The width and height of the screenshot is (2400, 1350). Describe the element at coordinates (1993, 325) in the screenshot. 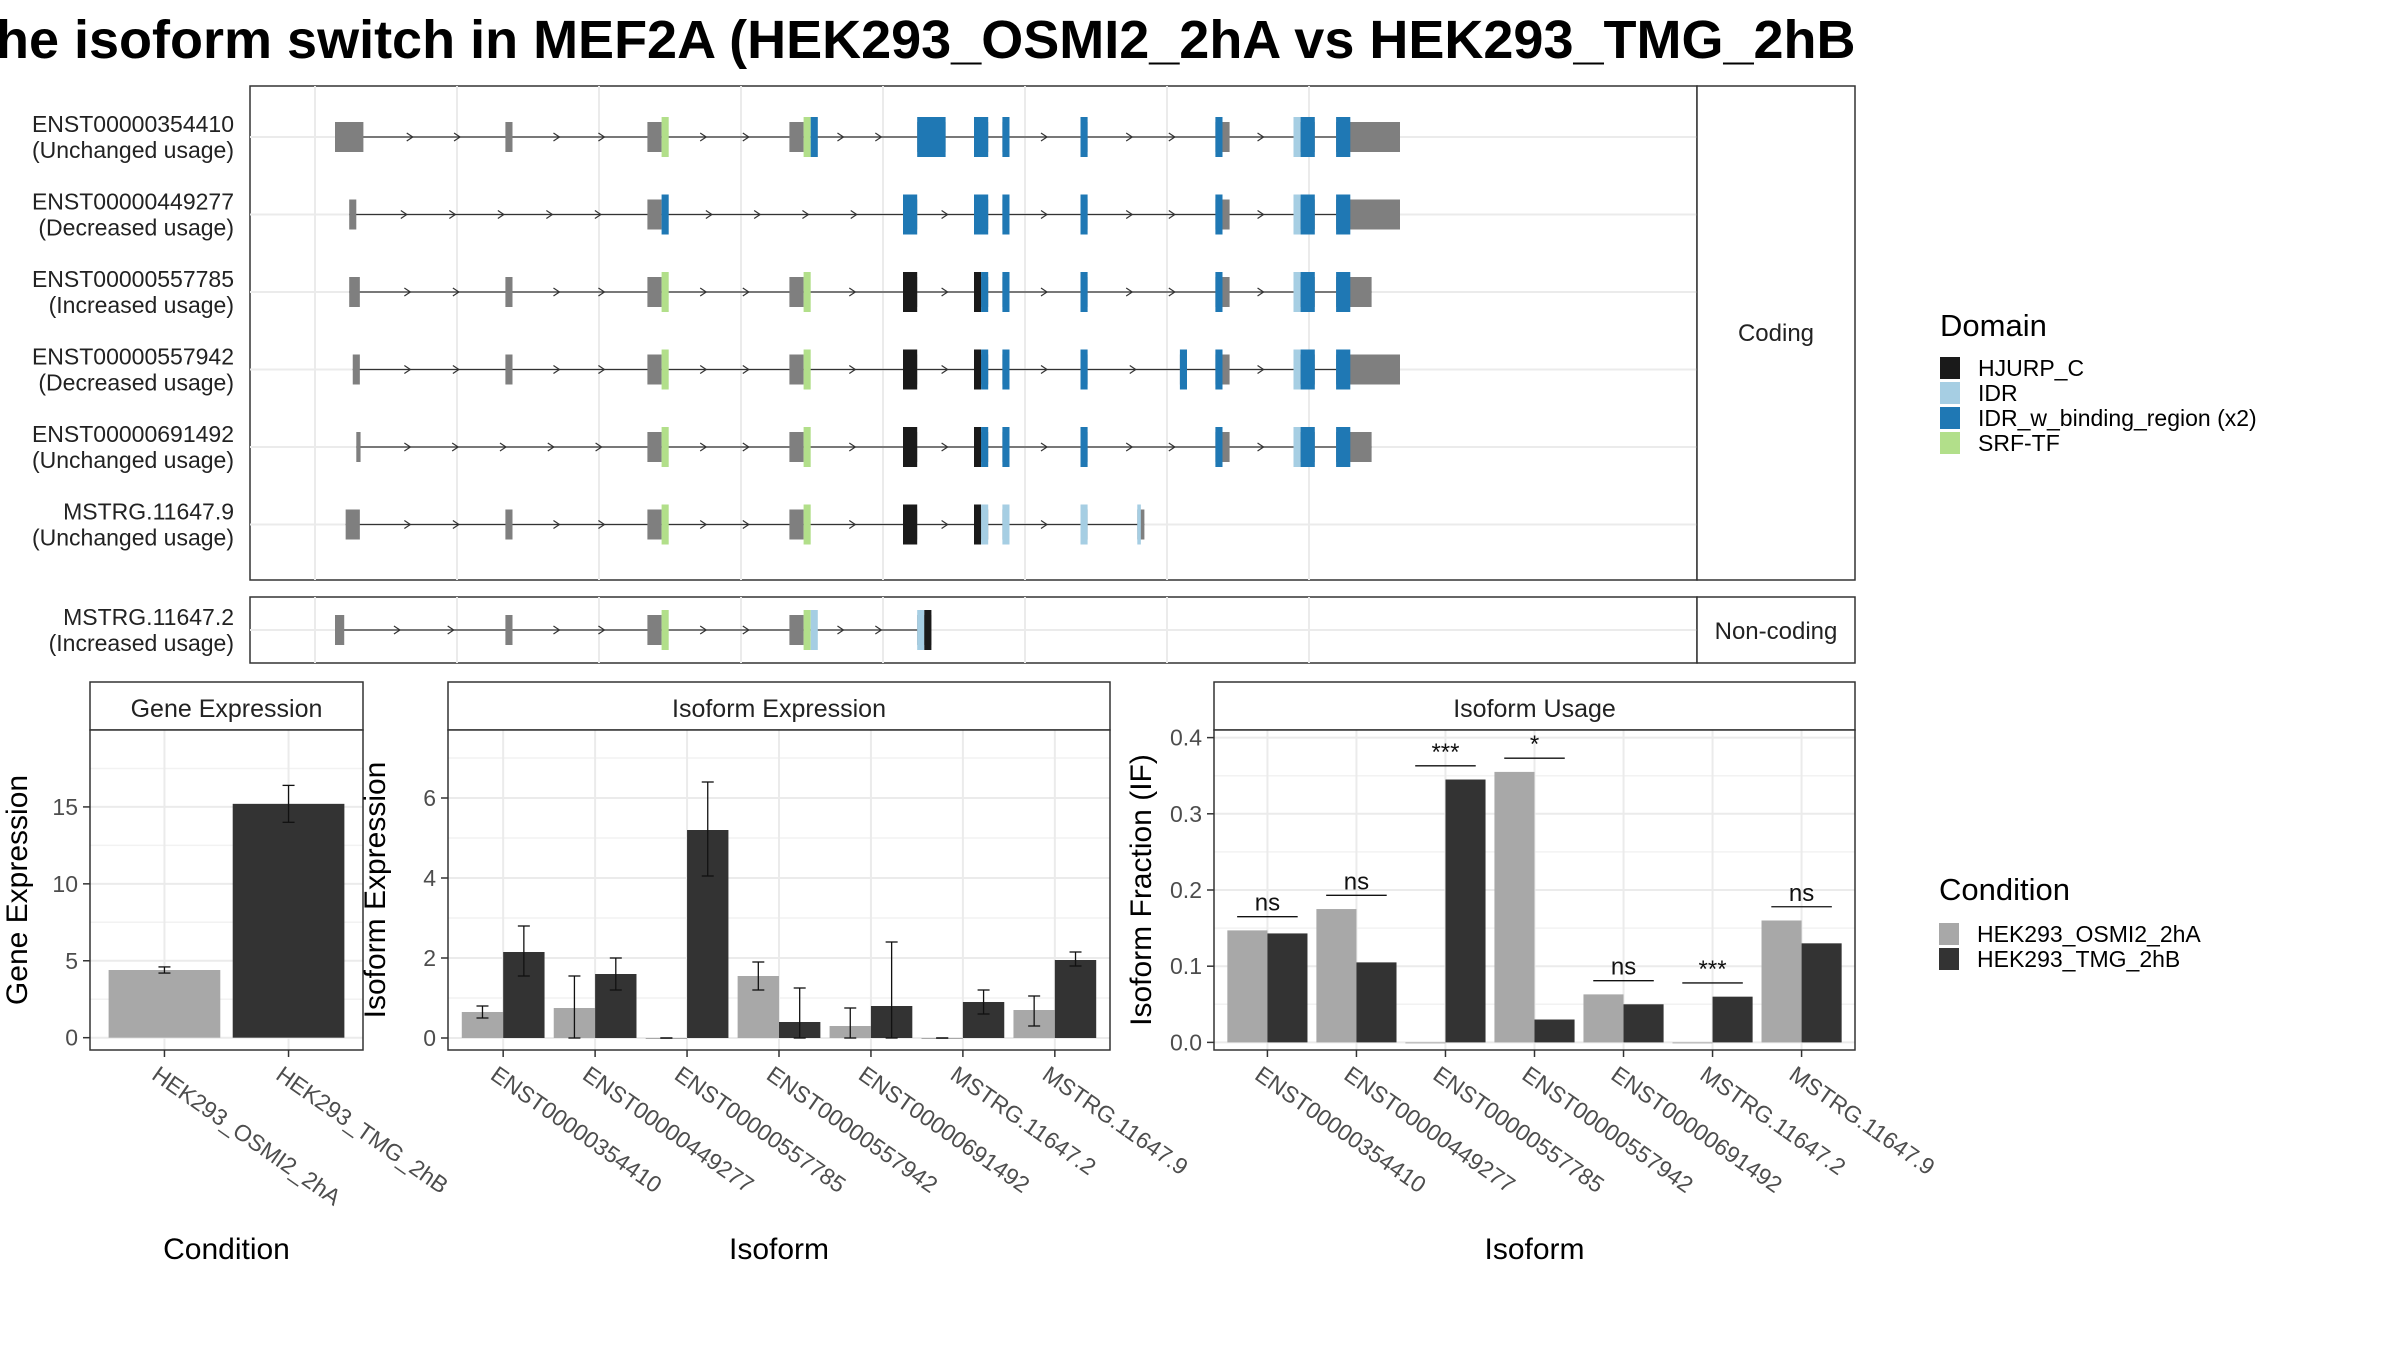

I see `legend-title: Domain` at that location.